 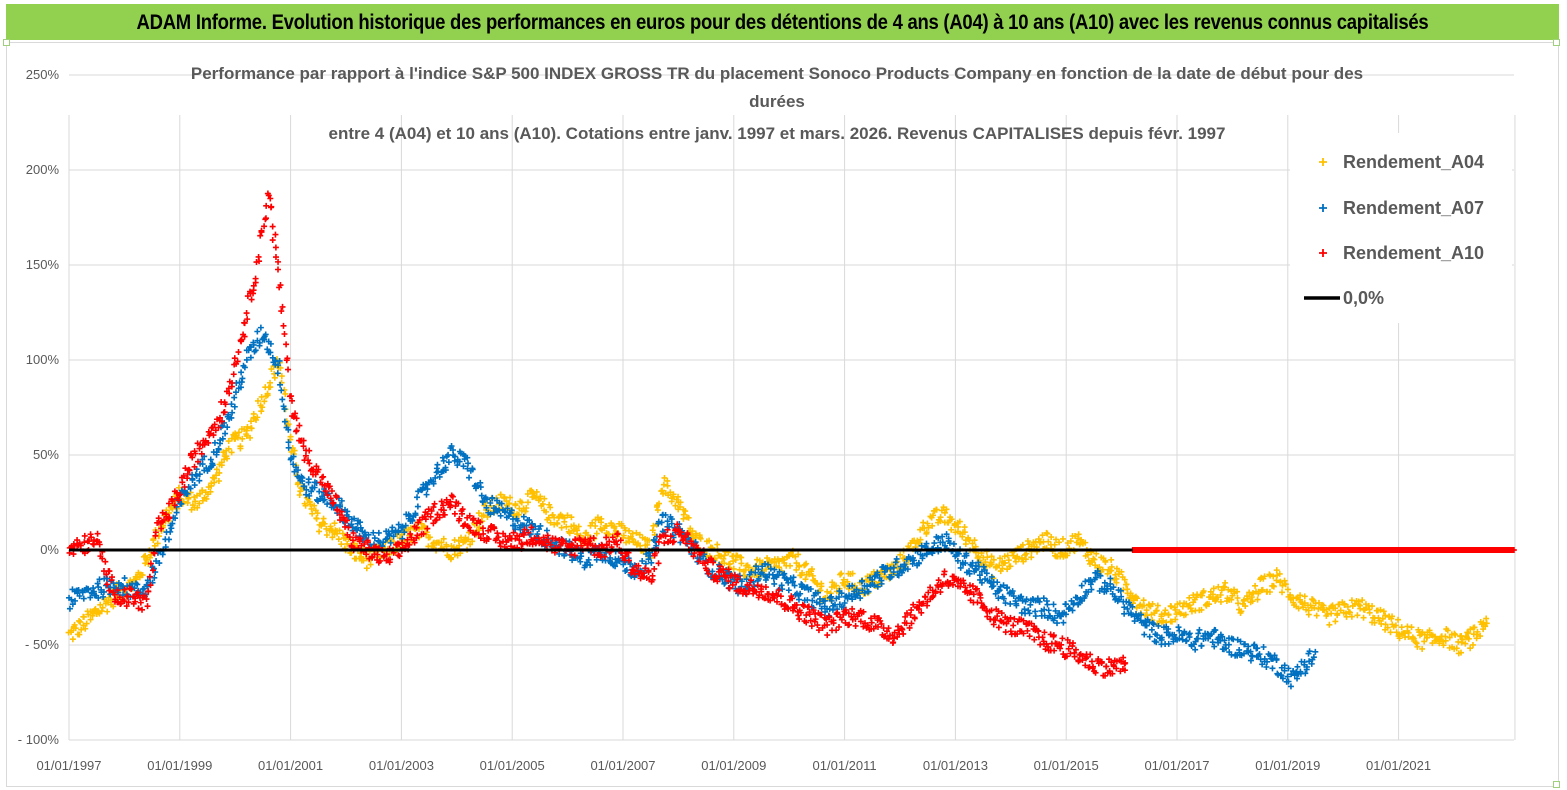 I want to click on legend-label: 0,0%, so click(x=1363, y=298).